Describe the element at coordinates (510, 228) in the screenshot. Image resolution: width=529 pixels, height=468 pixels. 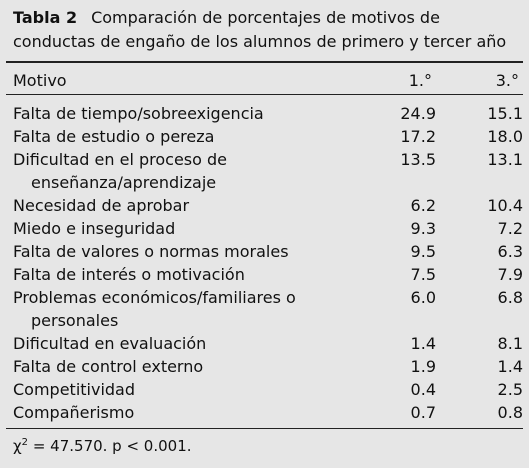
I see `value-cell: 7.2` at that location.